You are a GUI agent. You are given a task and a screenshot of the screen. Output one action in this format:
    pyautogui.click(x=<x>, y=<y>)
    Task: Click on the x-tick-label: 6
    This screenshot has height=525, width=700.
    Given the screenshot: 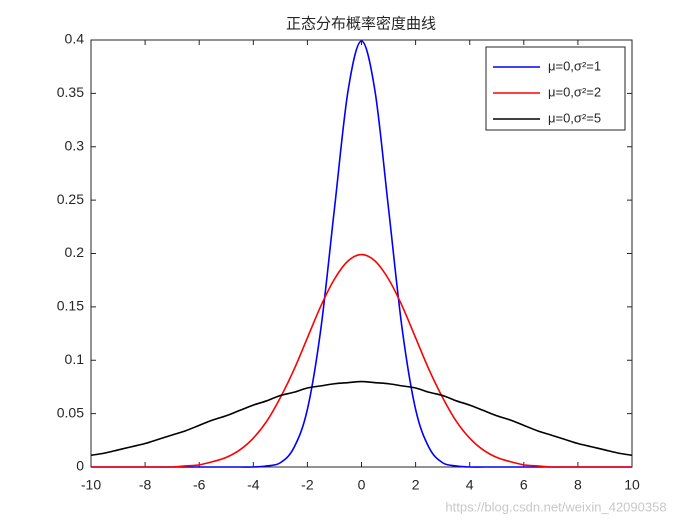 What is the action you would take?
    pyautogui.click(x=524, y=485)
    